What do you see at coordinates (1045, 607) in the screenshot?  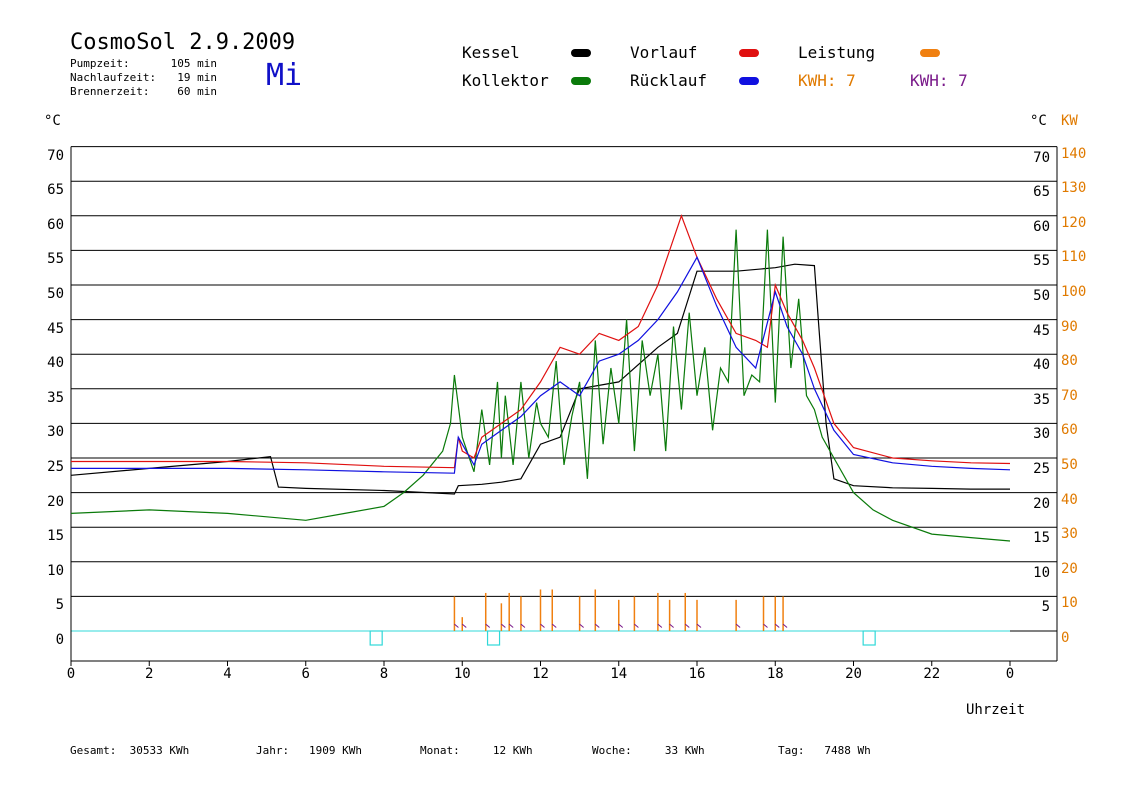 I see `y-right-tick-label: 5` at bounding box center [1045, 607].